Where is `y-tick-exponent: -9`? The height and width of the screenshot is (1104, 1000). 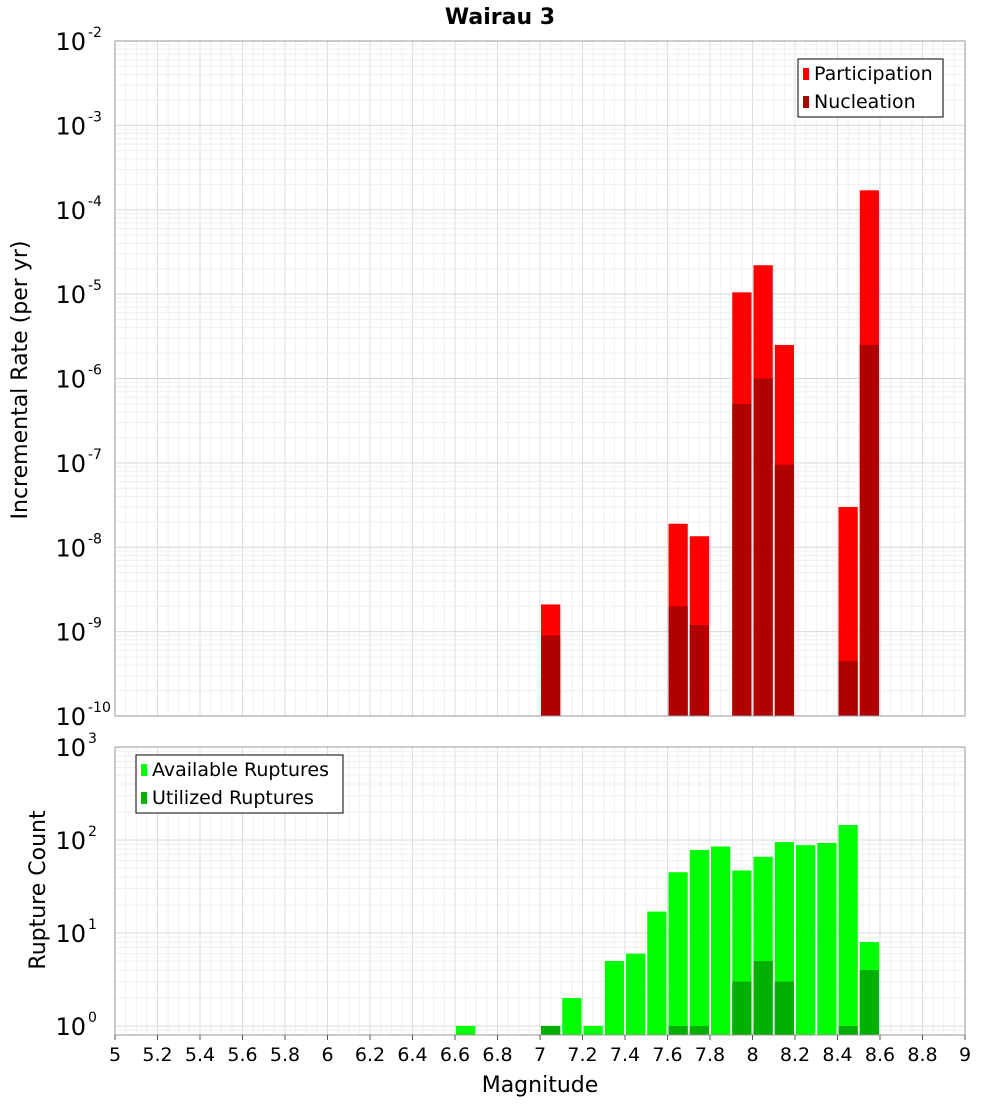
y-tick-exponent: -9 is located at coordinates (95, 624).